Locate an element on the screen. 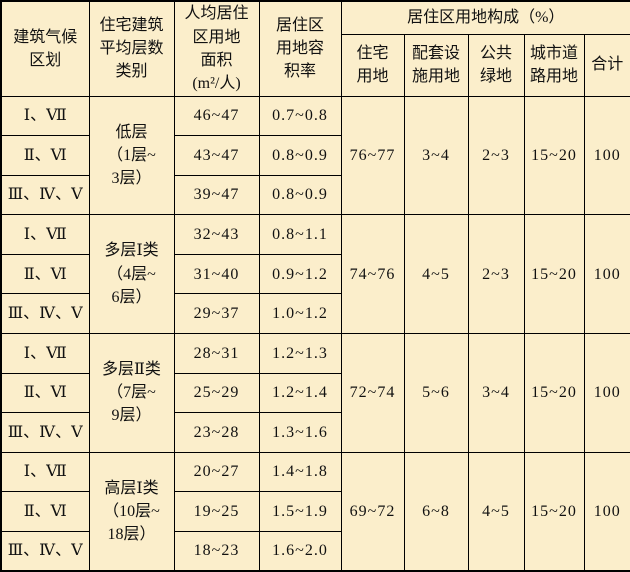 The width and height of the screenshot is (630, 572). area-cell: 29~37 is located at coordinates (216, 313).